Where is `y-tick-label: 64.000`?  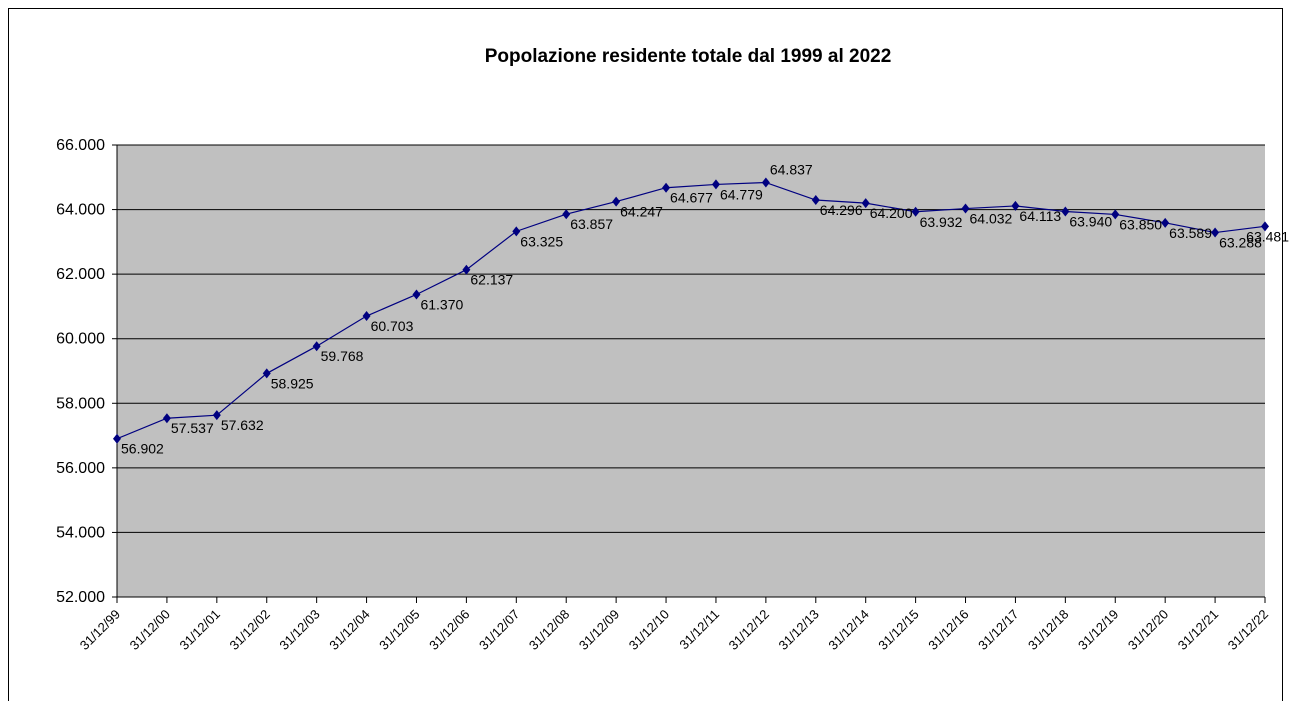
y-tick-label: 64.000 is located at coordinates (80, 210).